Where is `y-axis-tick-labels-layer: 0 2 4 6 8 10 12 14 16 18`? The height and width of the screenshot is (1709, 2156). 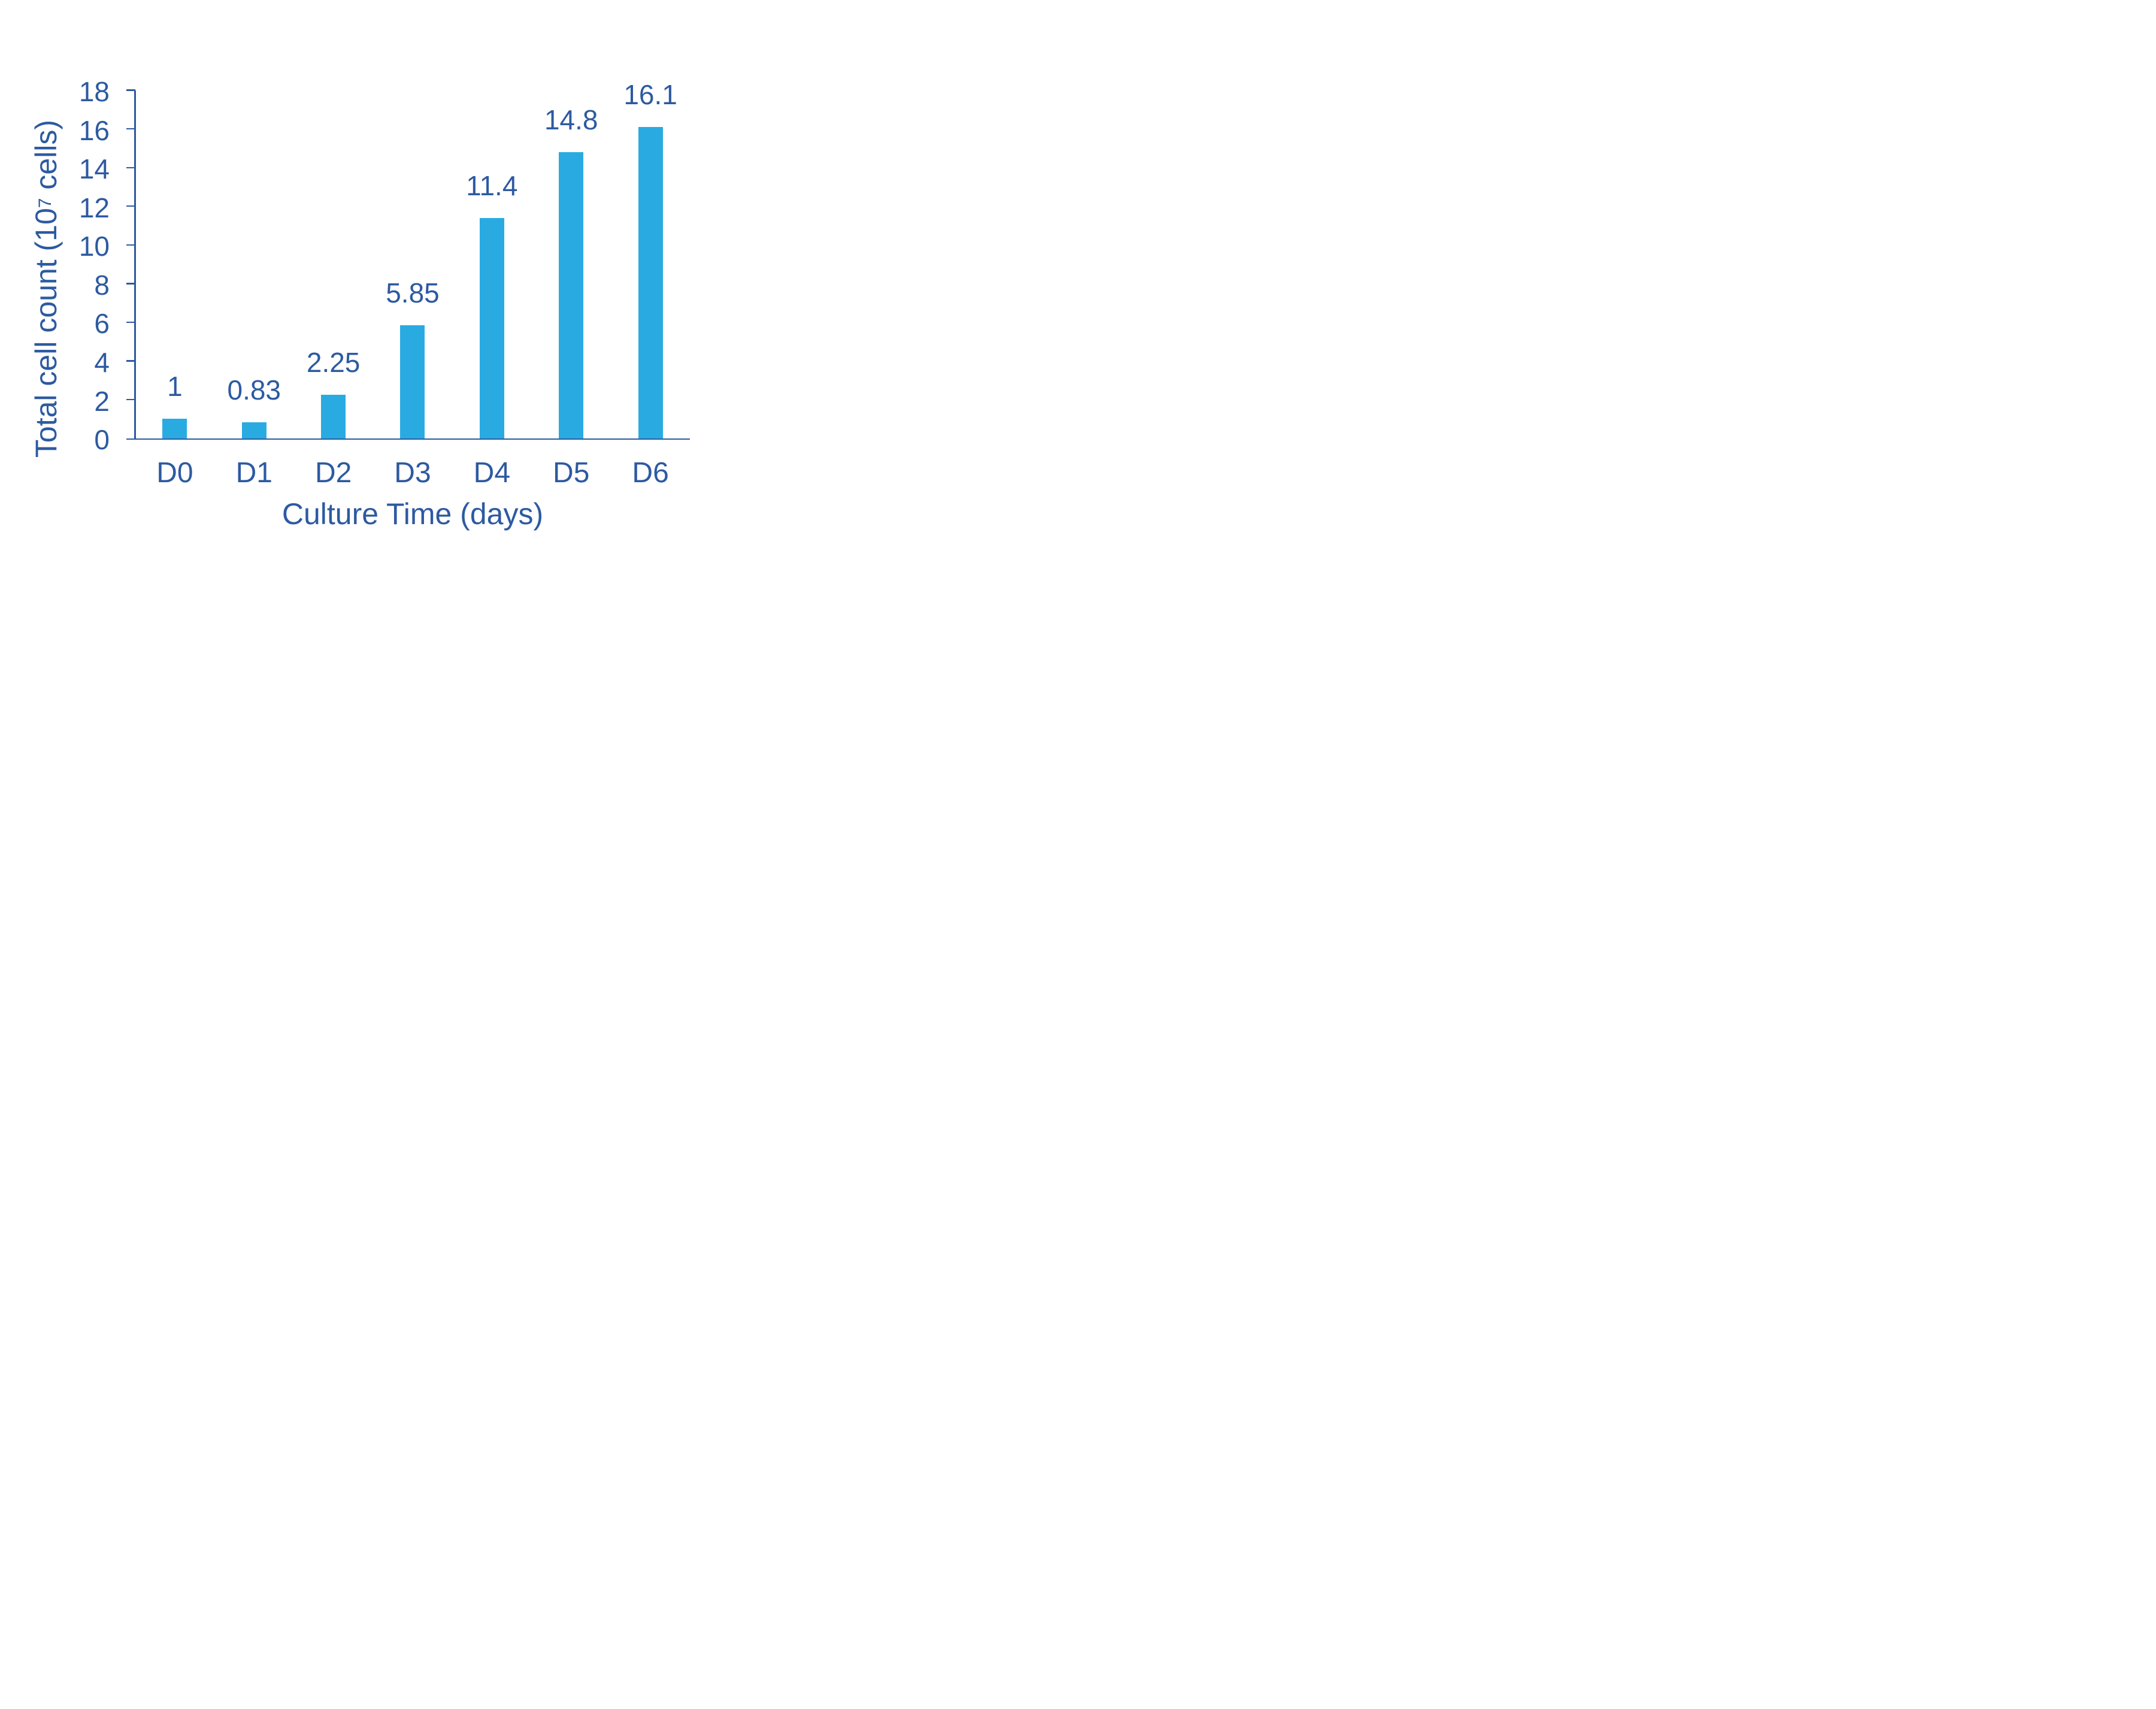 y-axis-tick-labels-layer: 0 2 4 6 8 10 12 14 16 18 is located at coordinates (359, 285).